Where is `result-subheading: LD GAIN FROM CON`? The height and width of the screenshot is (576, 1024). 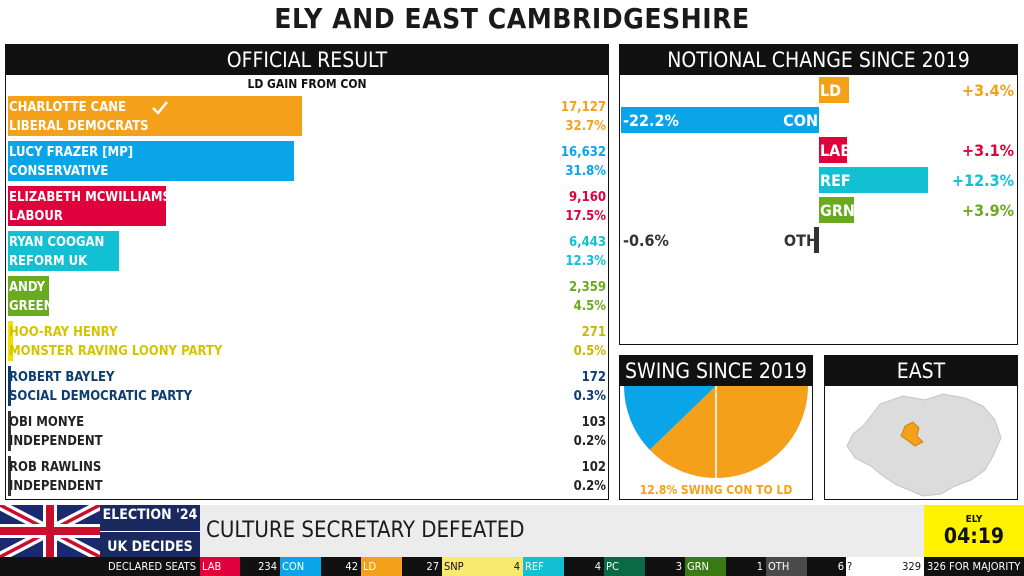 result-subheading: LD GAIN FROM CON is located at coordinates (307, 84).